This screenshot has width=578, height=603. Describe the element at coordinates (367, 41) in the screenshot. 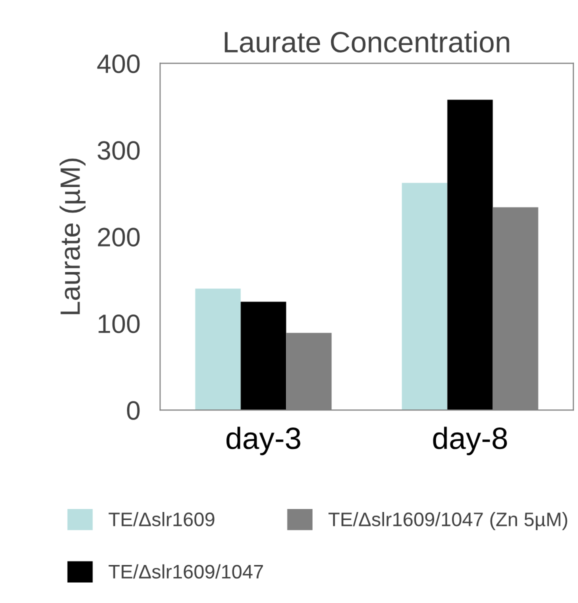

I see `chart-title: Laurate Concentration` at that location.